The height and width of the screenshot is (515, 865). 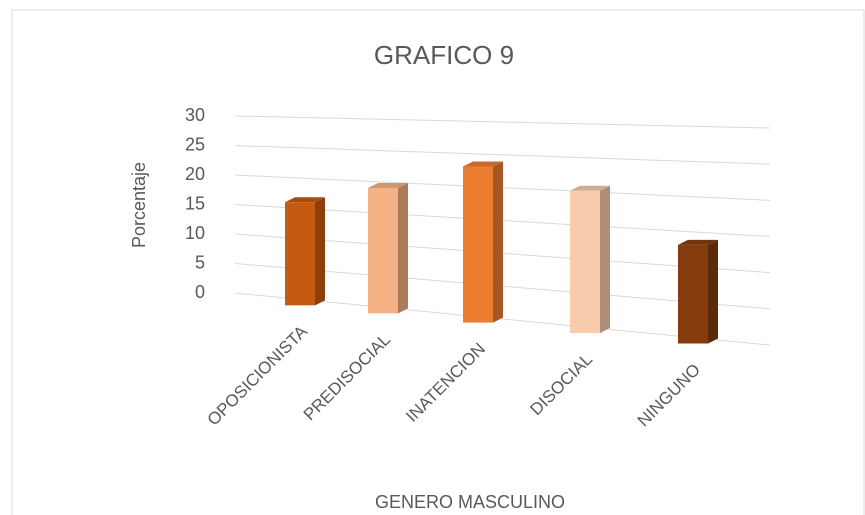 I want to click on y-tick-label: 15, so click(x=195, y=203).